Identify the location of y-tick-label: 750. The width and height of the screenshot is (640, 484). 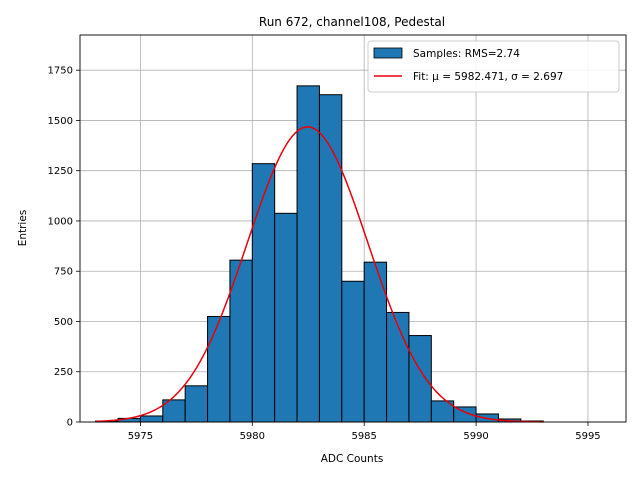
(63, 272).